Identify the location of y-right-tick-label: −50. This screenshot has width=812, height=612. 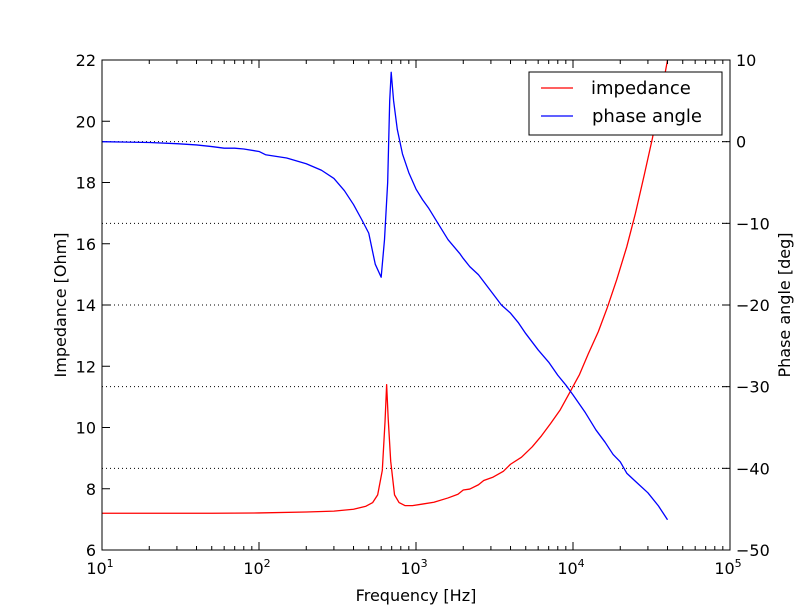
(753, 550).